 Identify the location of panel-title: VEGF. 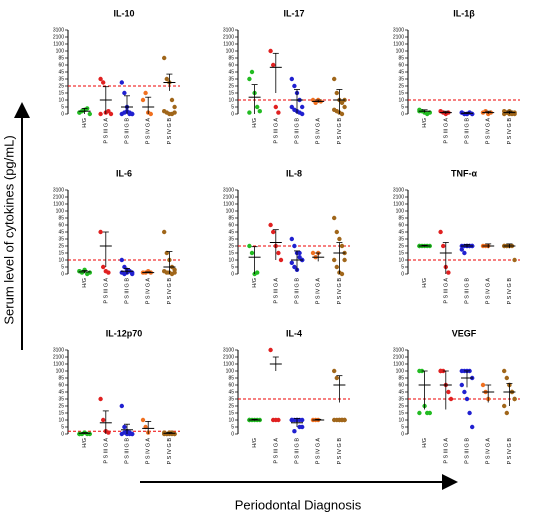
(464, 333).